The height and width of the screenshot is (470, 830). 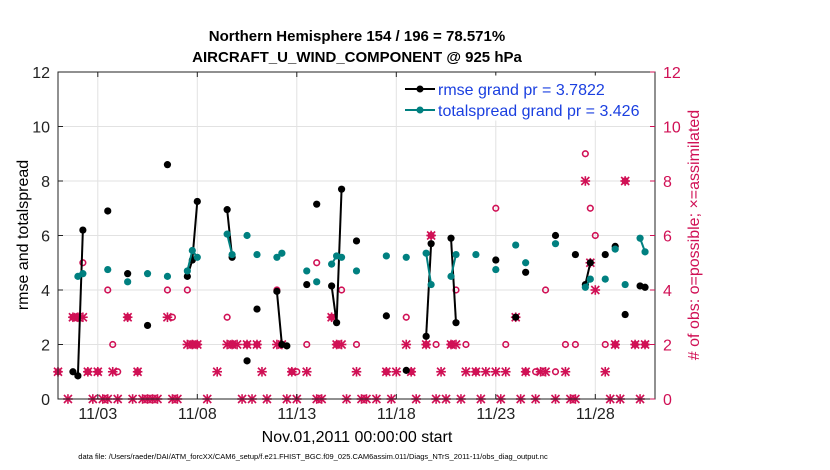 I want to click on y-left-tick-label: 6, so click(x=45, y=237).